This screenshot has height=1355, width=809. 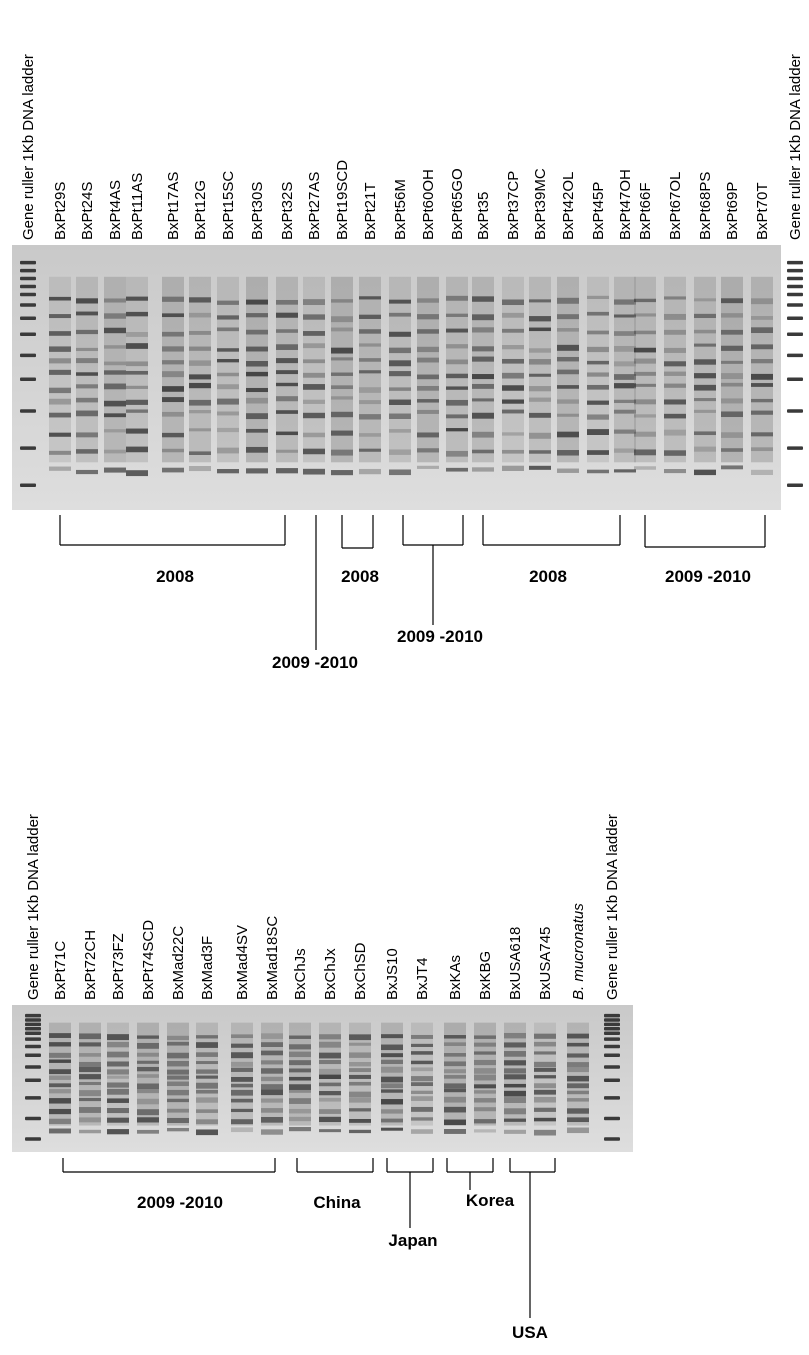 What do you see at coordinates (490, 1200) in the screenshot?
I see `group-label: Korea` at bounding box center [490, 1200].